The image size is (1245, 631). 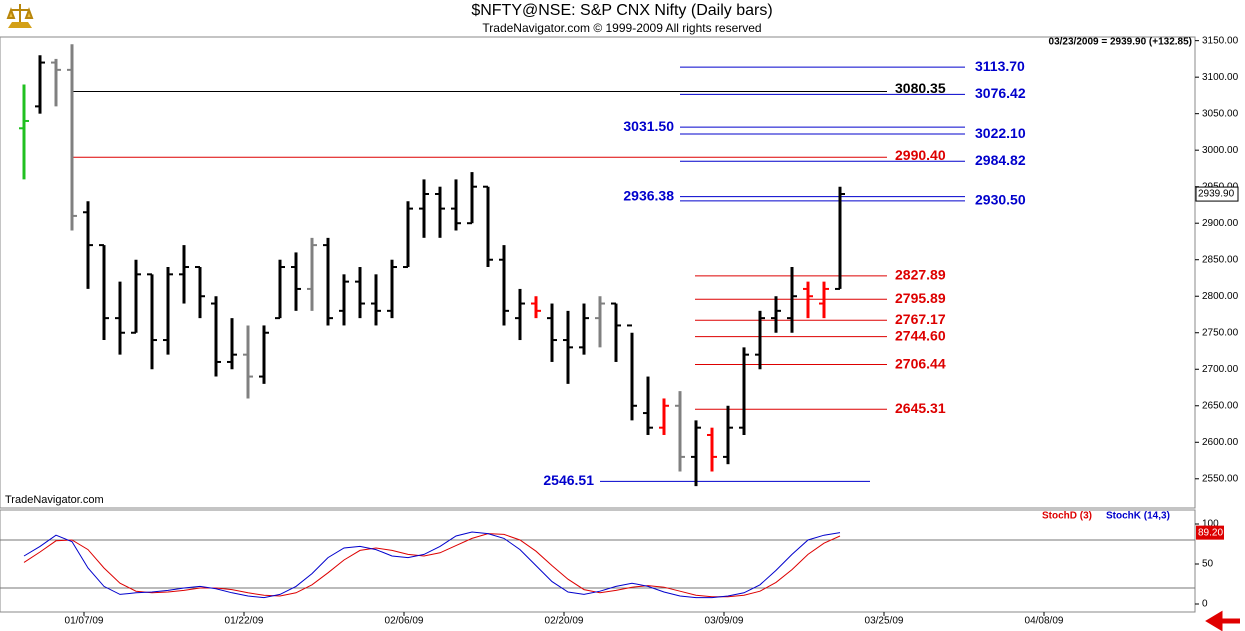 What do you see at coordinates (1220, 259) in the screenshot?
I see `y-tick-label: 2850.00` at bounding box center [1220, 259].